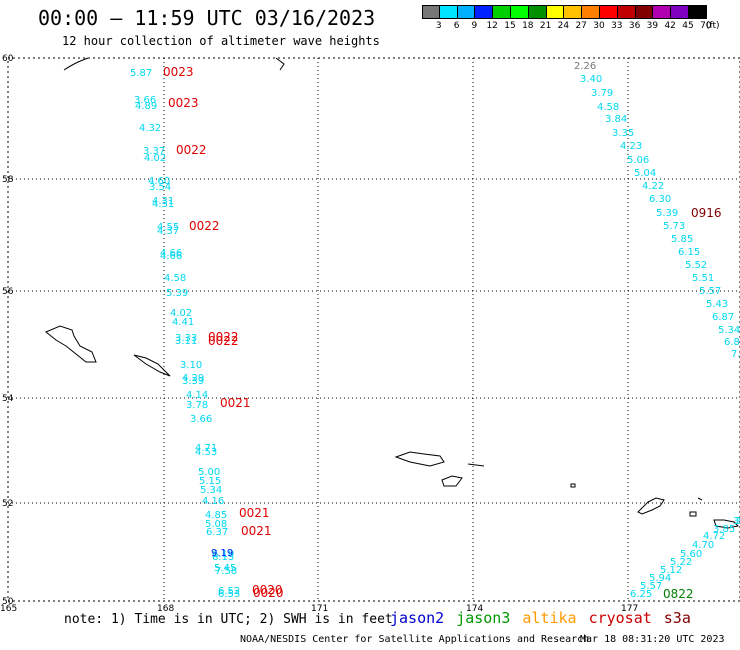  What do you see at coordinates (617, 26) in the screenshot?
I see `legend-label: 33` at bounding box center [617, 26].